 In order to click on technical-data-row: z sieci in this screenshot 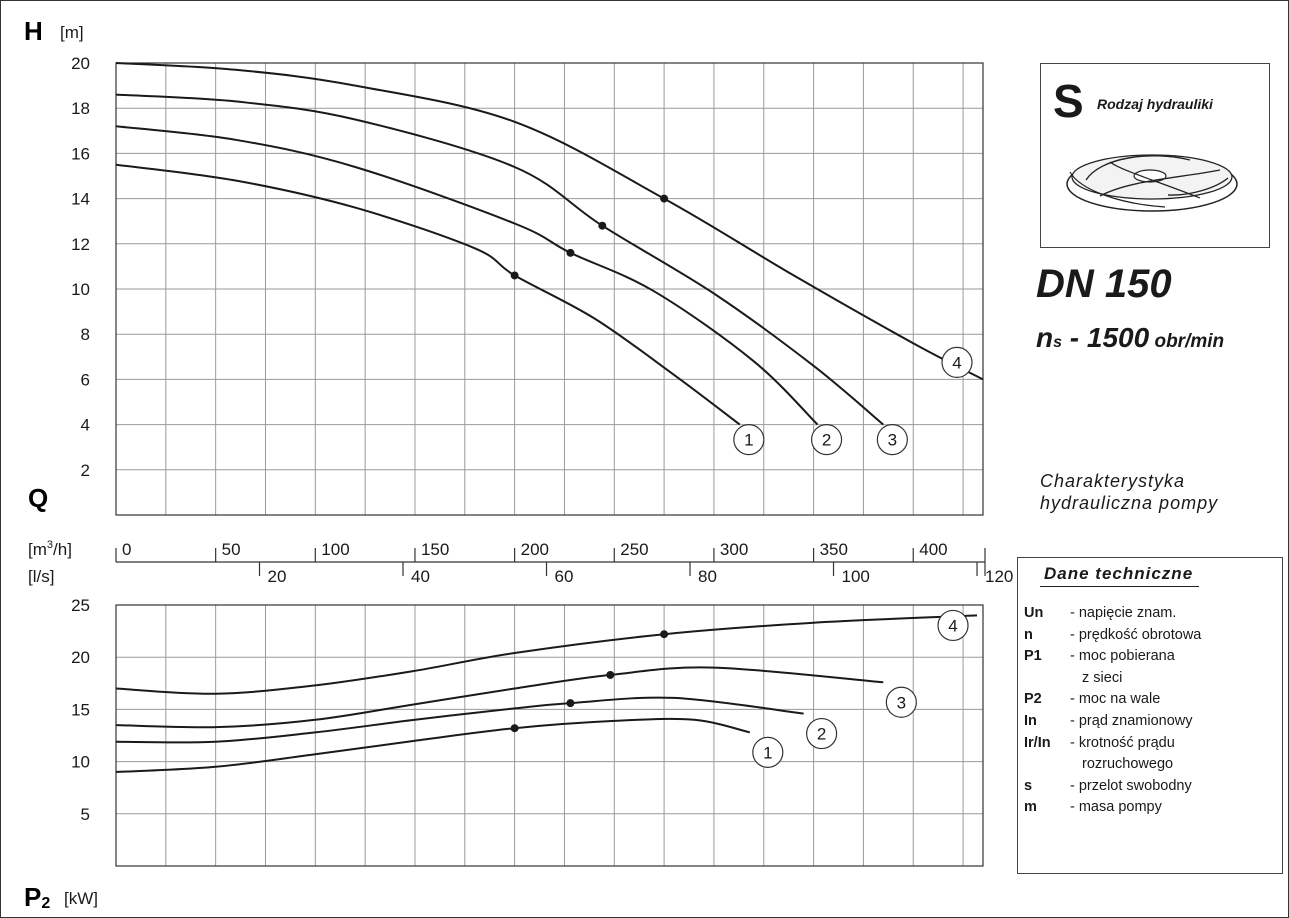, I will do `click(1112, 679)`.